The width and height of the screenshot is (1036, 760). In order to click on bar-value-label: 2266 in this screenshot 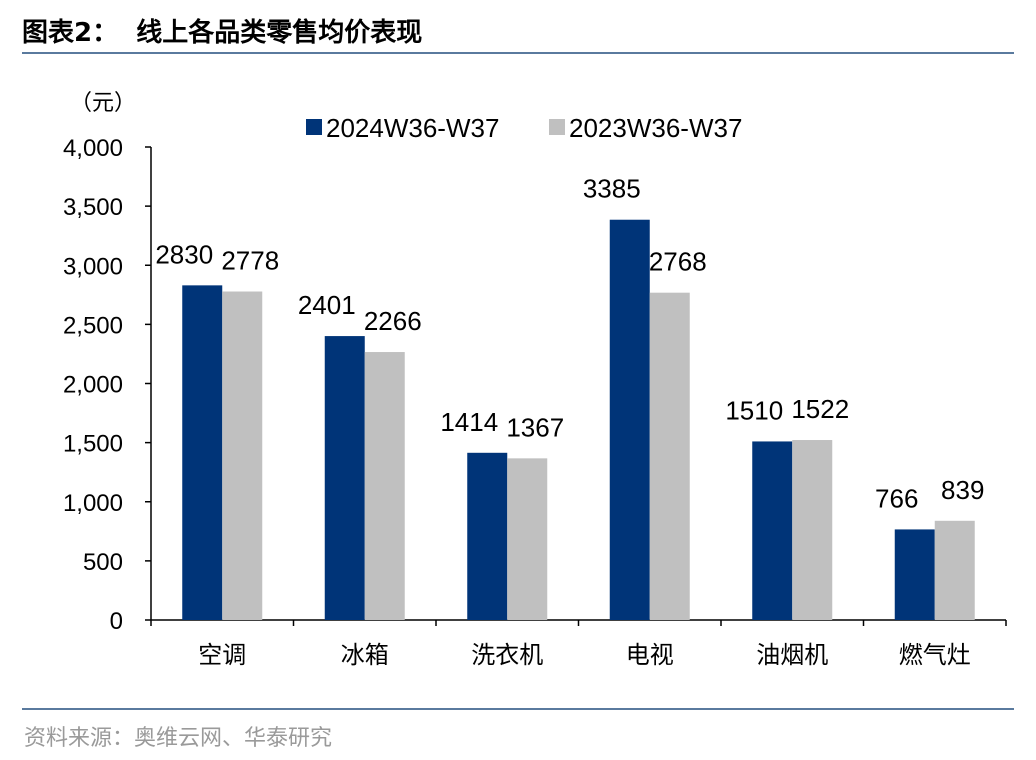, I will do `click(393, 321)`.